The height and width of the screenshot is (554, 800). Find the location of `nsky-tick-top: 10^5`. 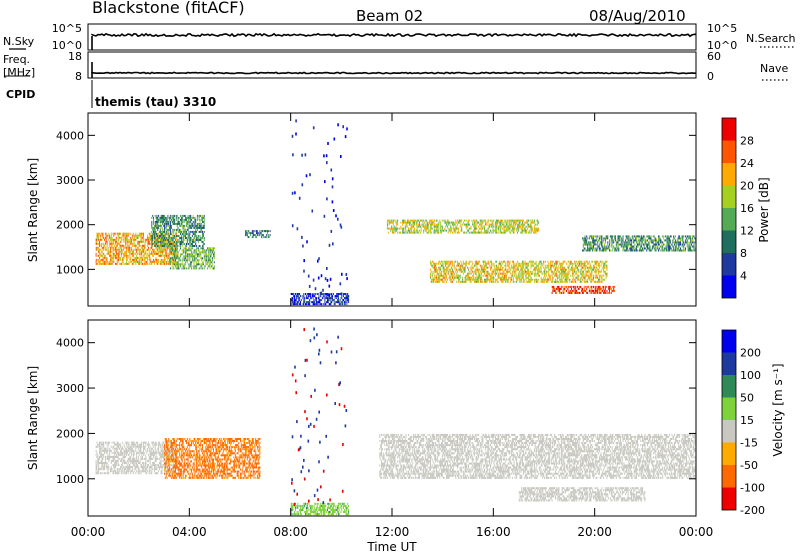

nsky-tick-top: 10^5 is located at coordinates (67, 28).